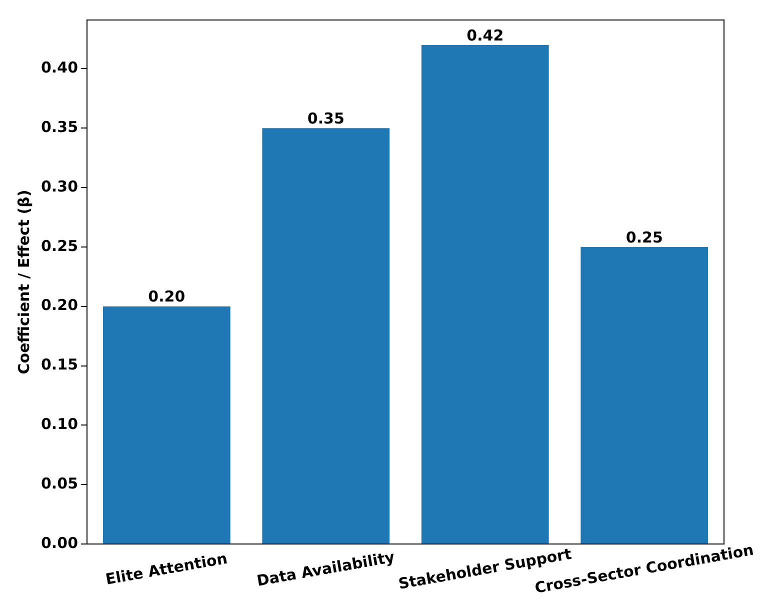 This screenshot has height=610, width=774. Describe the element at coordinates (59, 67) in the screenshot. I see `y-tick-label: 0.40` at that location.